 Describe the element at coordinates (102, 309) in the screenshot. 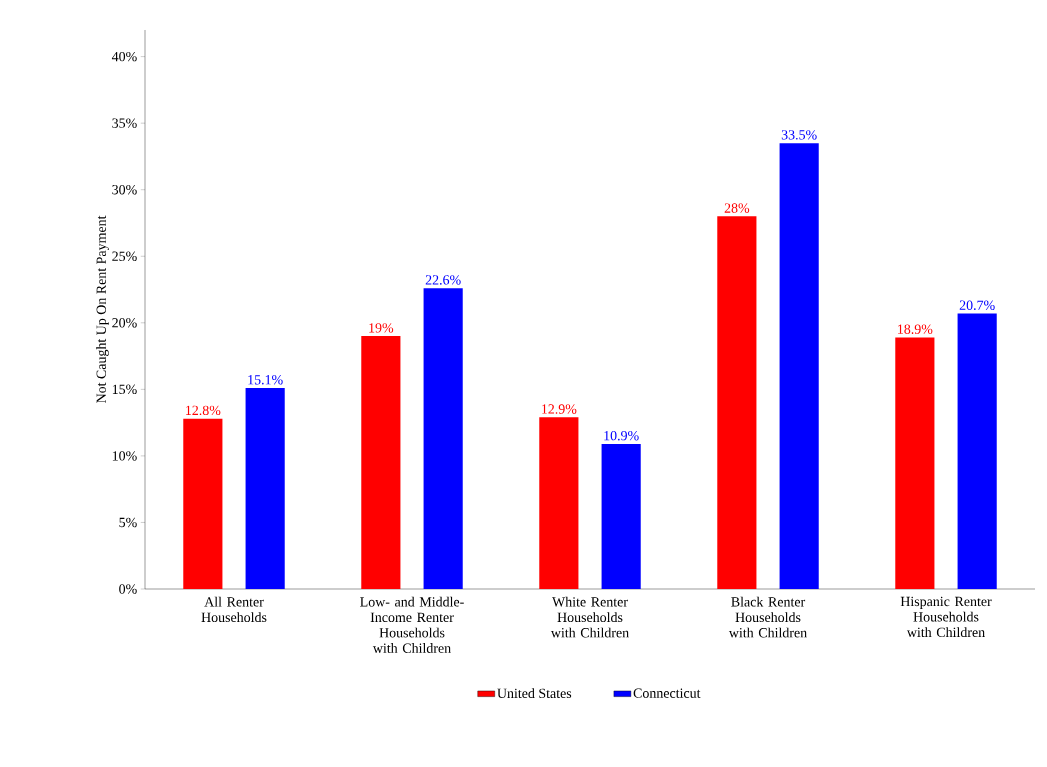

I see `y-axis-title: Not Caught Up On Rent Payment` at that location.